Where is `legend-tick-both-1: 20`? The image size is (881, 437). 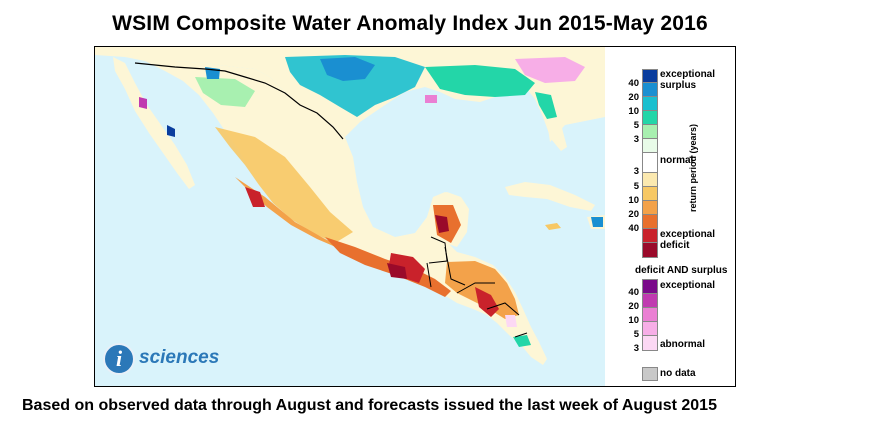 legend-tick-both-1: 20 is located at coordinates (633, 306).